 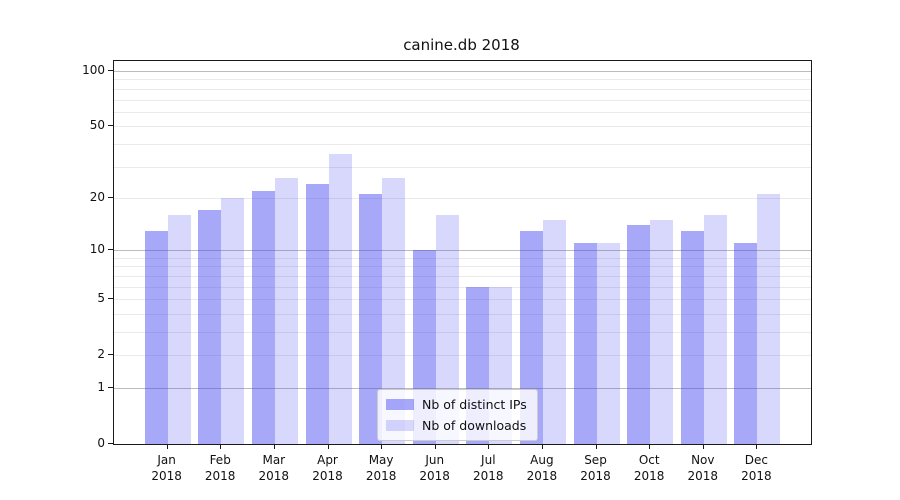 What do you see at coordinates (101, 354) in the screenshot?
I see `y-tick-label-2: 2` at bounding box center [101, 354].